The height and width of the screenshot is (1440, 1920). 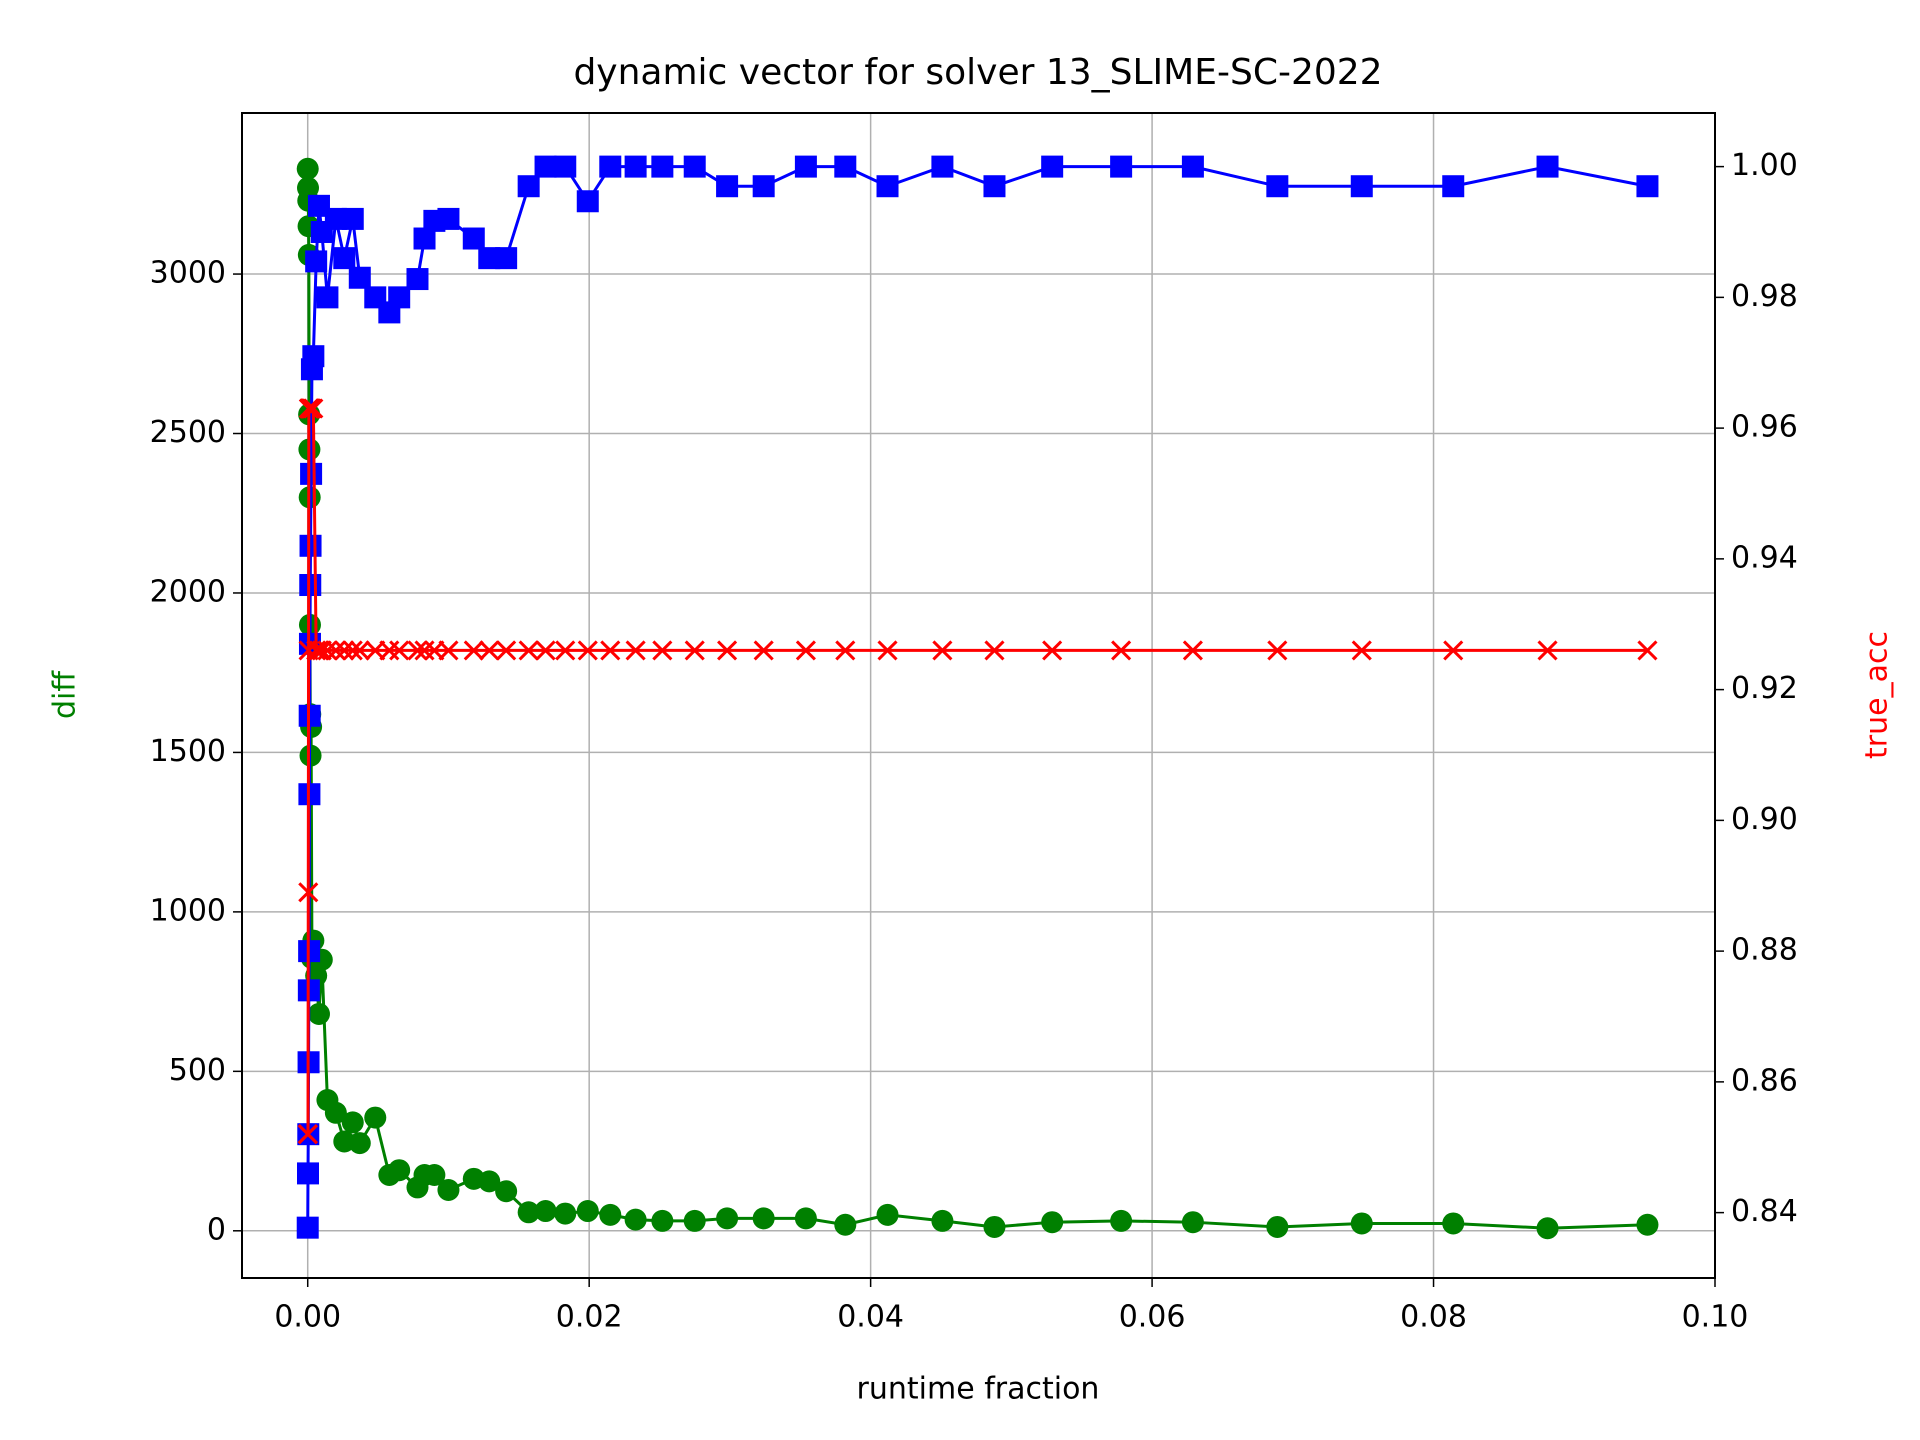 I want to click on y2-tick-label: 1.00, so click(x=1764, y=165).